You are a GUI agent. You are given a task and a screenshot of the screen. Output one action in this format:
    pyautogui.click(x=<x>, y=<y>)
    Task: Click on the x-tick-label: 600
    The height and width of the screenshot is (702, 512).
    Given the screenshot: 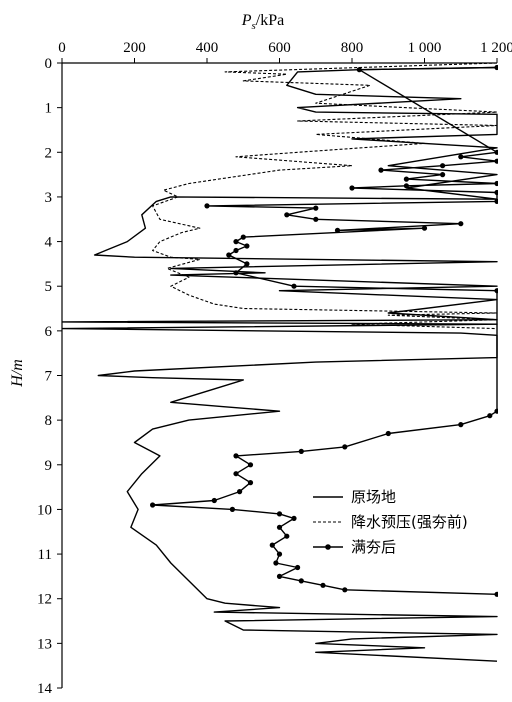 What is the action you would take?
    pyautogui.click(x=279, y=48)
    